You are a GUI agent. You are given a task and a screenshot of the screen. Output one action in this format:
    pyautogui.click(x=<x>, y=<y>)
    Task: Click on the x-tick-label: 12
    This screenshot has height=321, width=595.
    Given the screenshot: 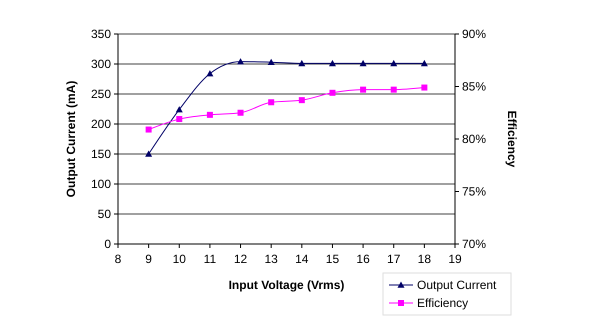 What is the action you would take?
    pyautogui.click(x=241, y=259)
    